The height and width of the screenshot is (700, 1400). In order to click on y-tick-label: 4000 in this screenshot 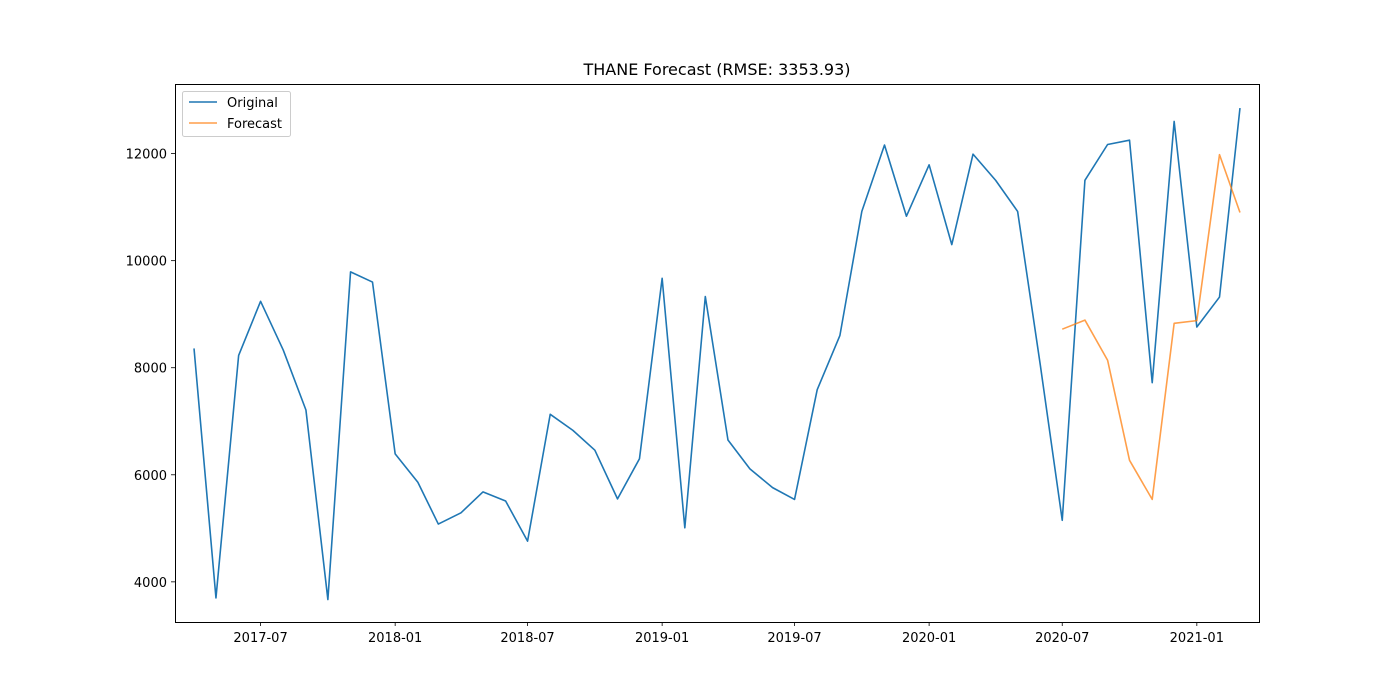, I will do `click(150, 583)`.